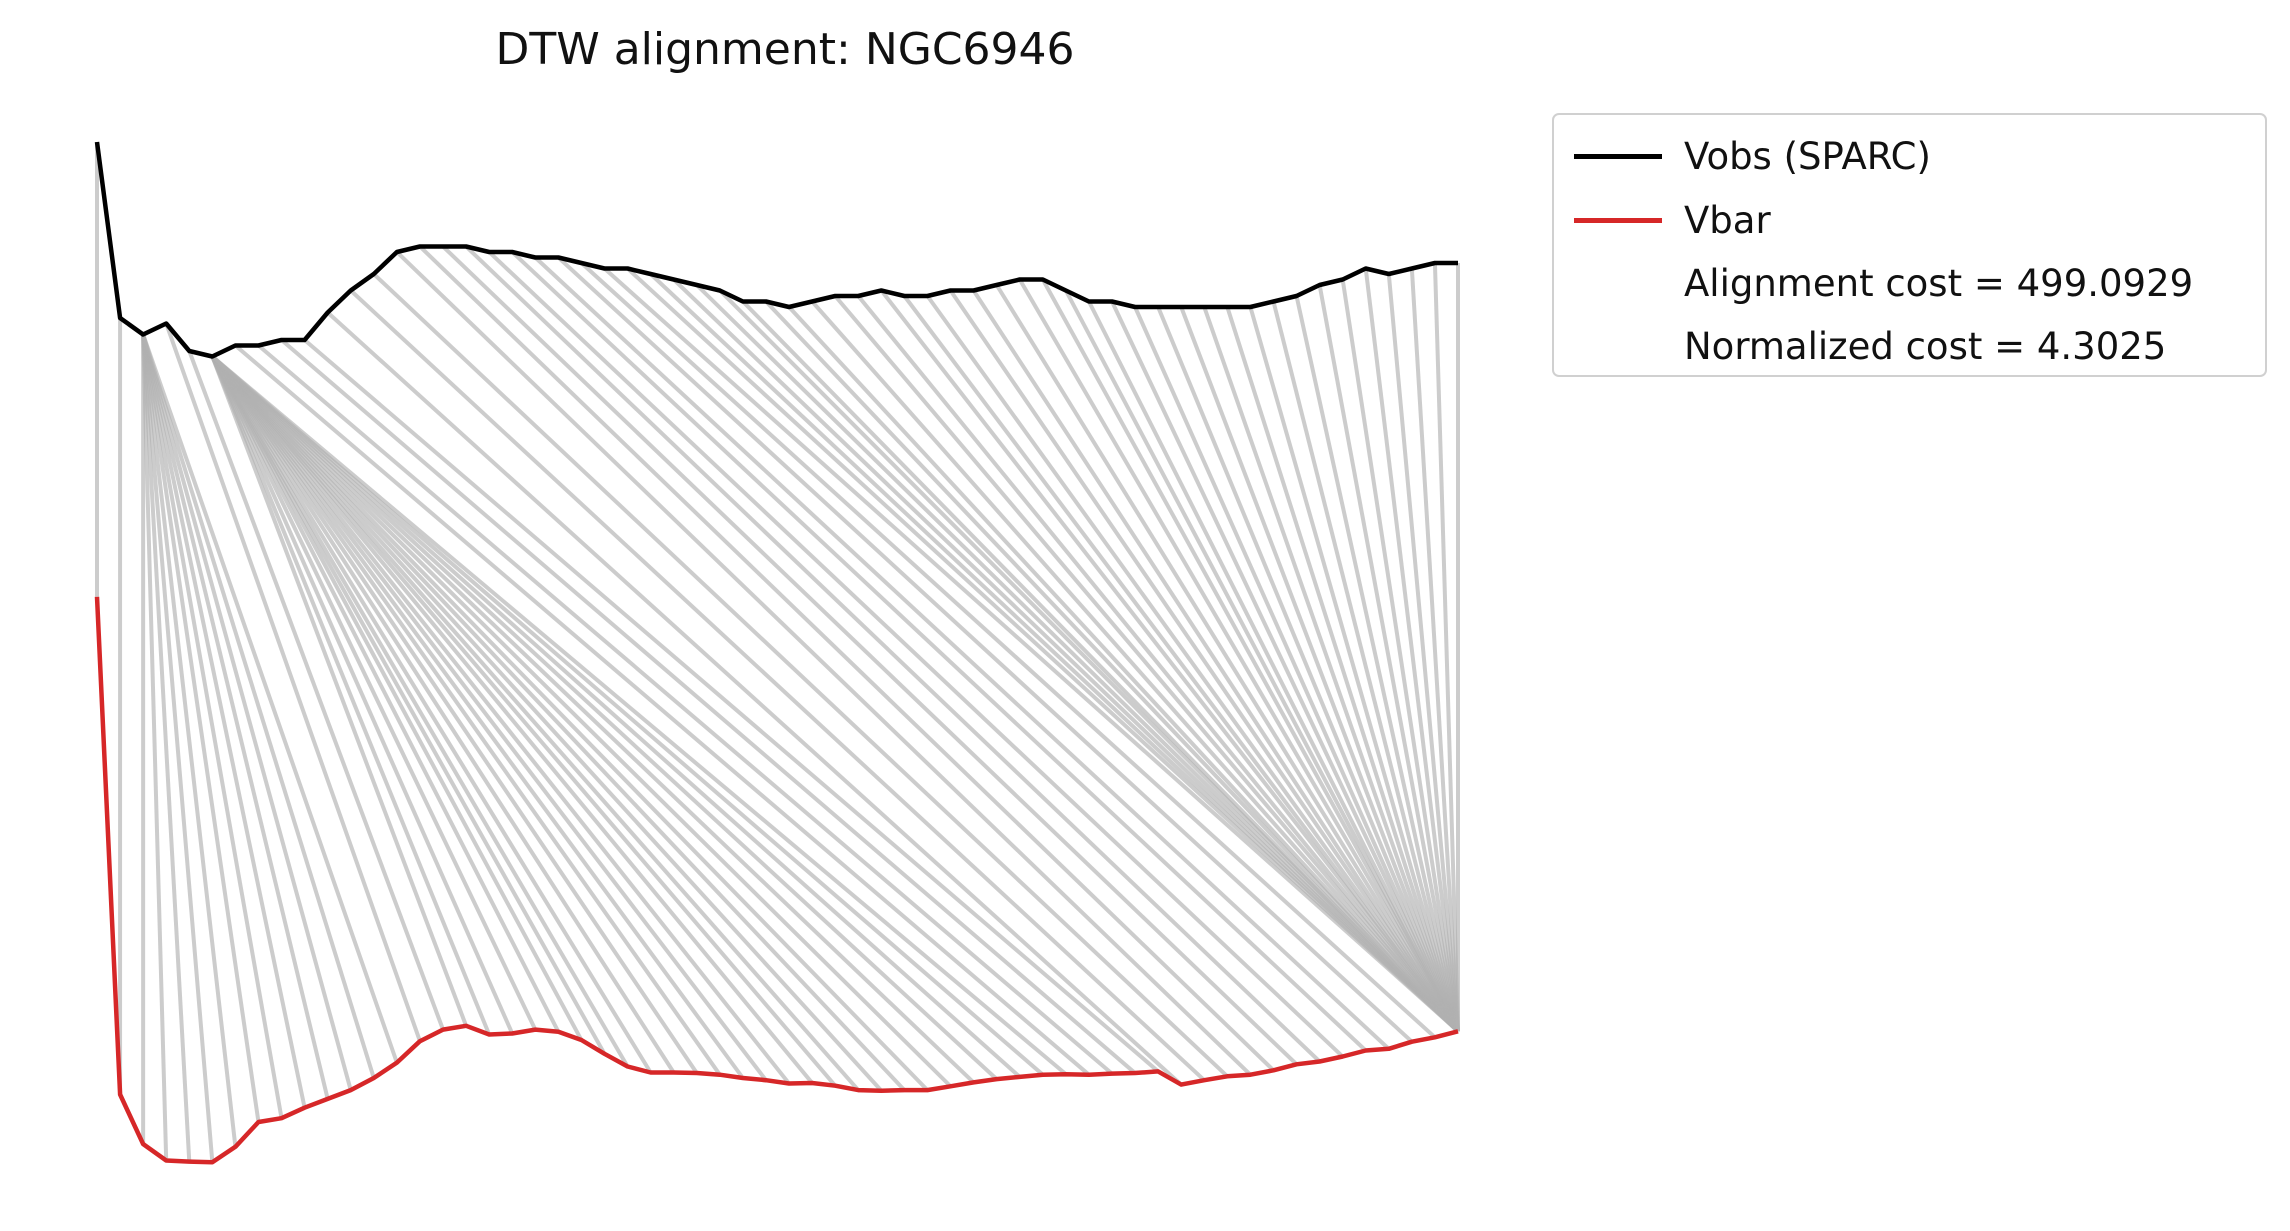 The width and height of the screenshot is (2290, 1231). What do you see at coordinates (1939, 283) in the screenshot?
I see `legend-label-extra-0: Alignment cost = 499.0929` at bounding box center [1939, 283].